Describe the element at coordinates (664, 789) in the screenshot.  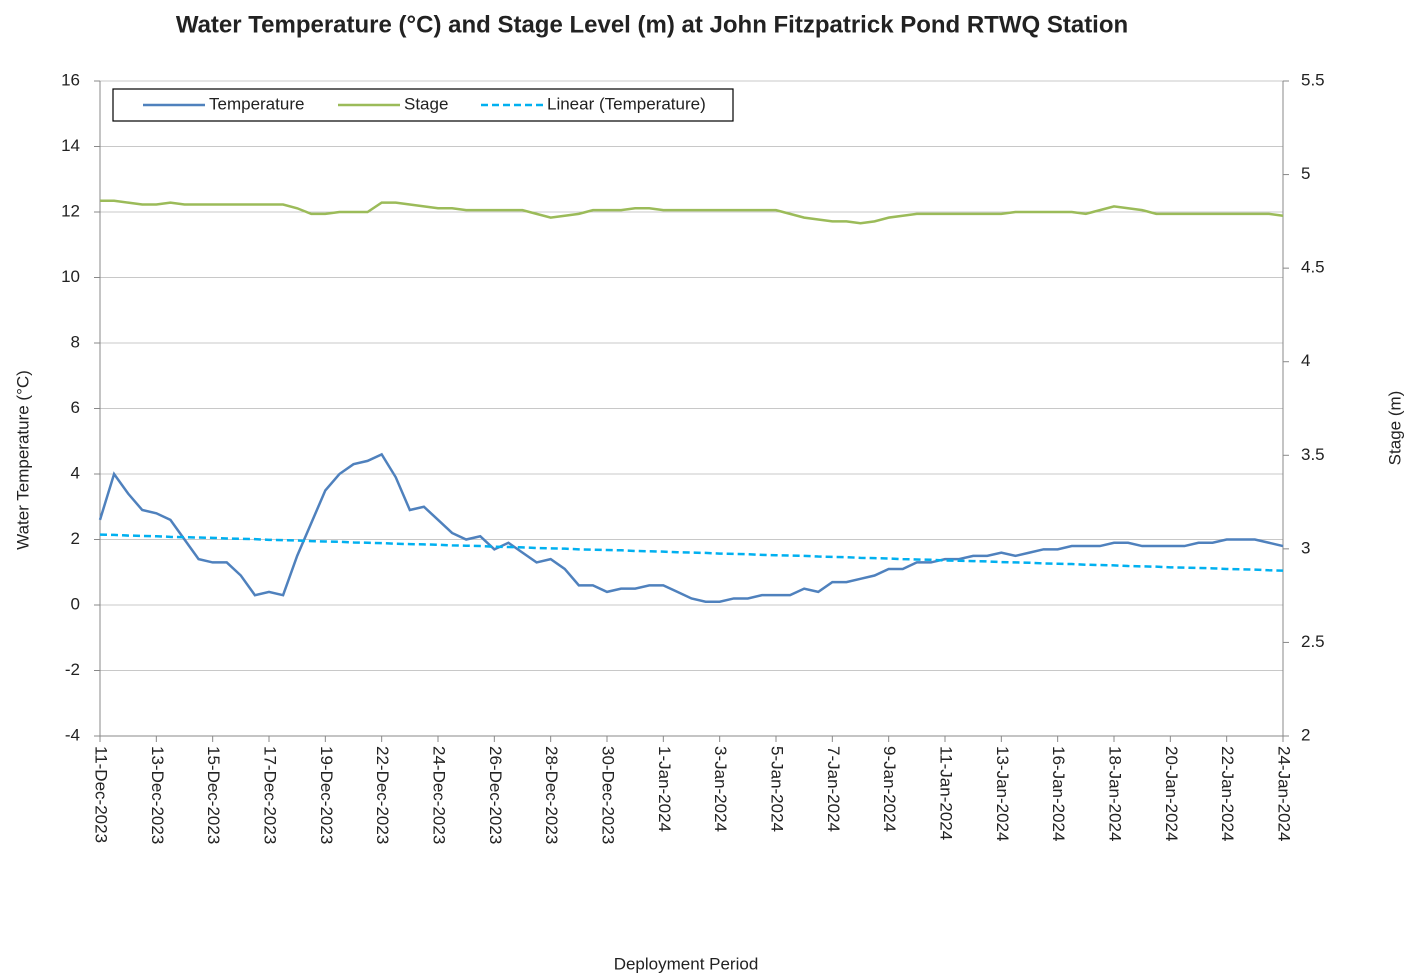
I see `x-tick-label: 1-Jan-2024` at that location.